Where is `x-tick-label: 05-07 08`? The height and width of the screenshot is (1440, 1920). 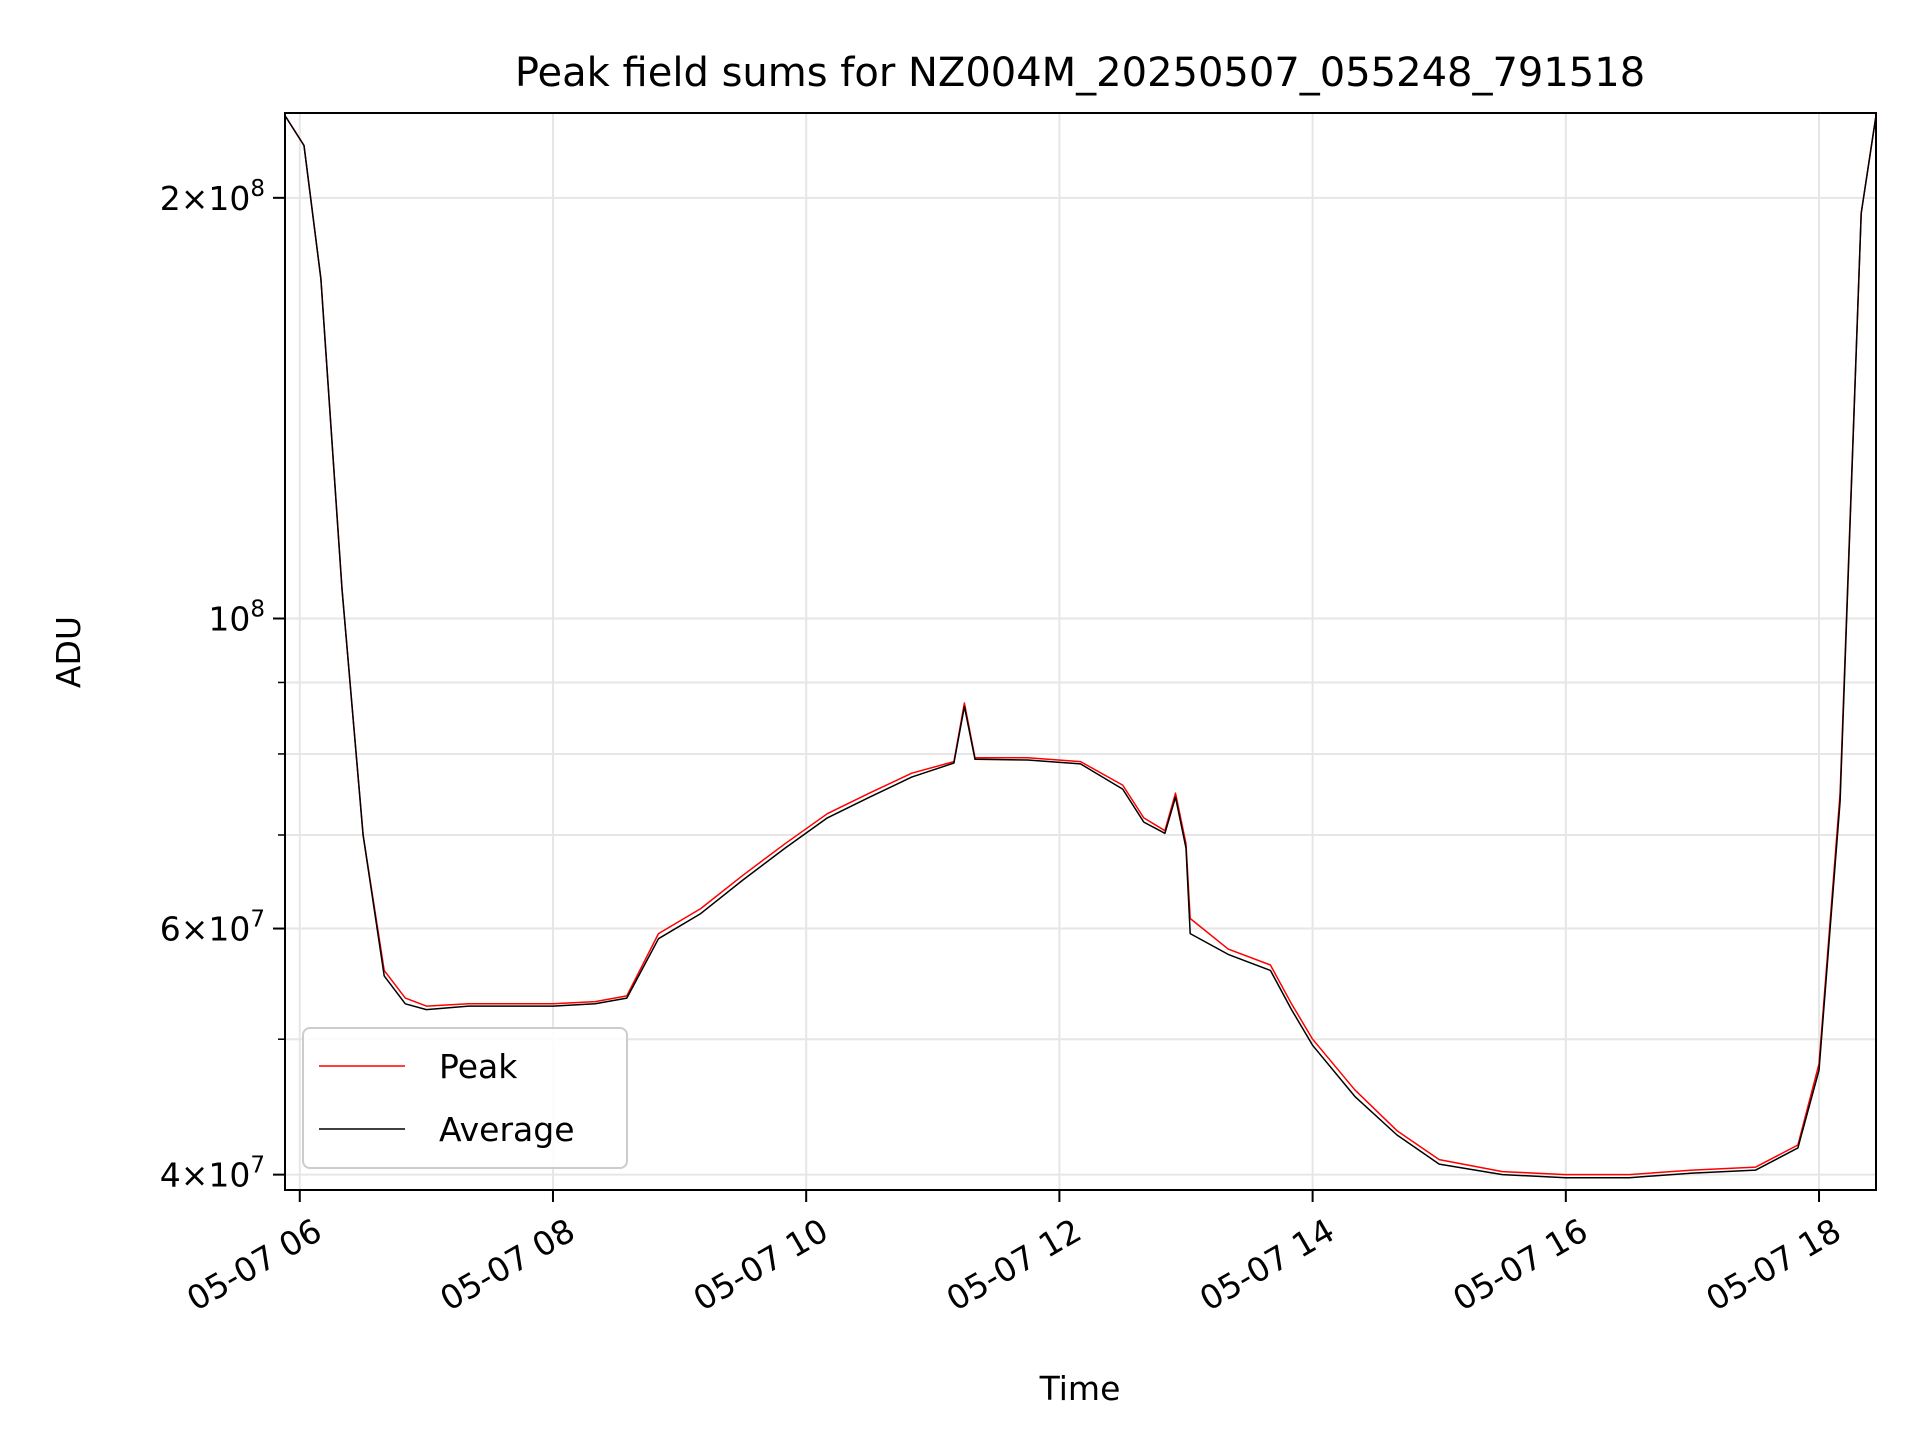
x-tick-label: 05-07 08 is located at coordinates (507, 1265).